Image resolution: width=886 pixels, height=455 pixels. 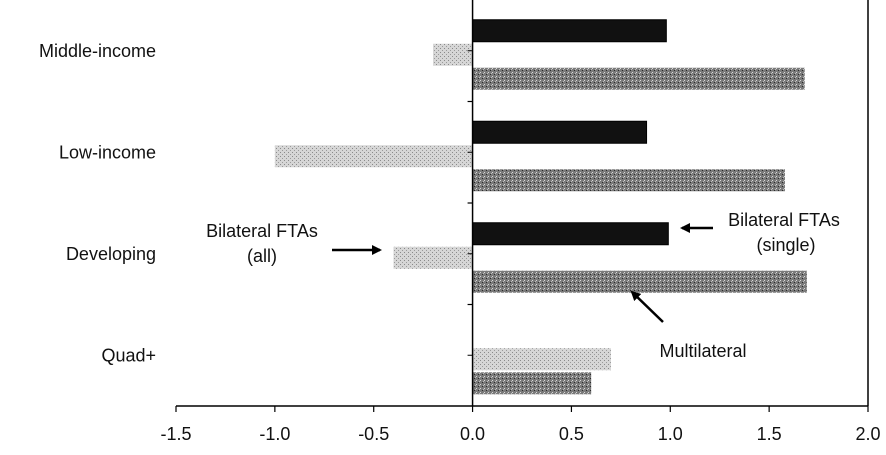 I want to click on category-label: Quad+, so click(x=128, y=355).